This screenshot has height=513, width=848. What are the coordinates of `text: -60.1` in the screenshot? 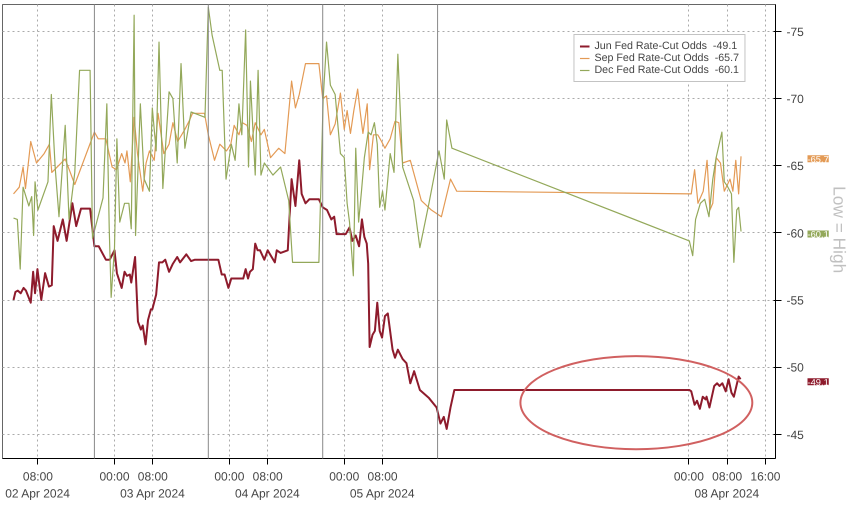 It's located at (818, 235).